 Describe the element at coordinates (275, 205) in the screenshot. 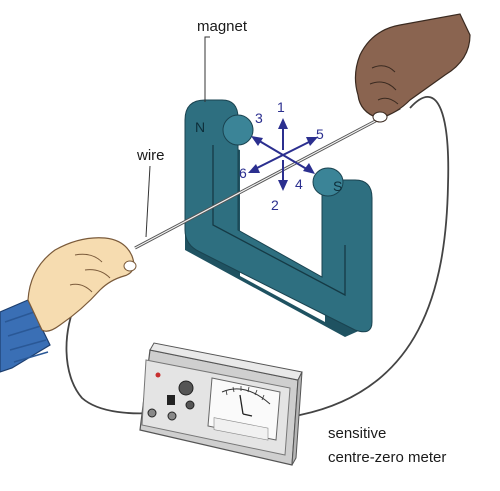

I see `direction-label-2: 2` at that location.